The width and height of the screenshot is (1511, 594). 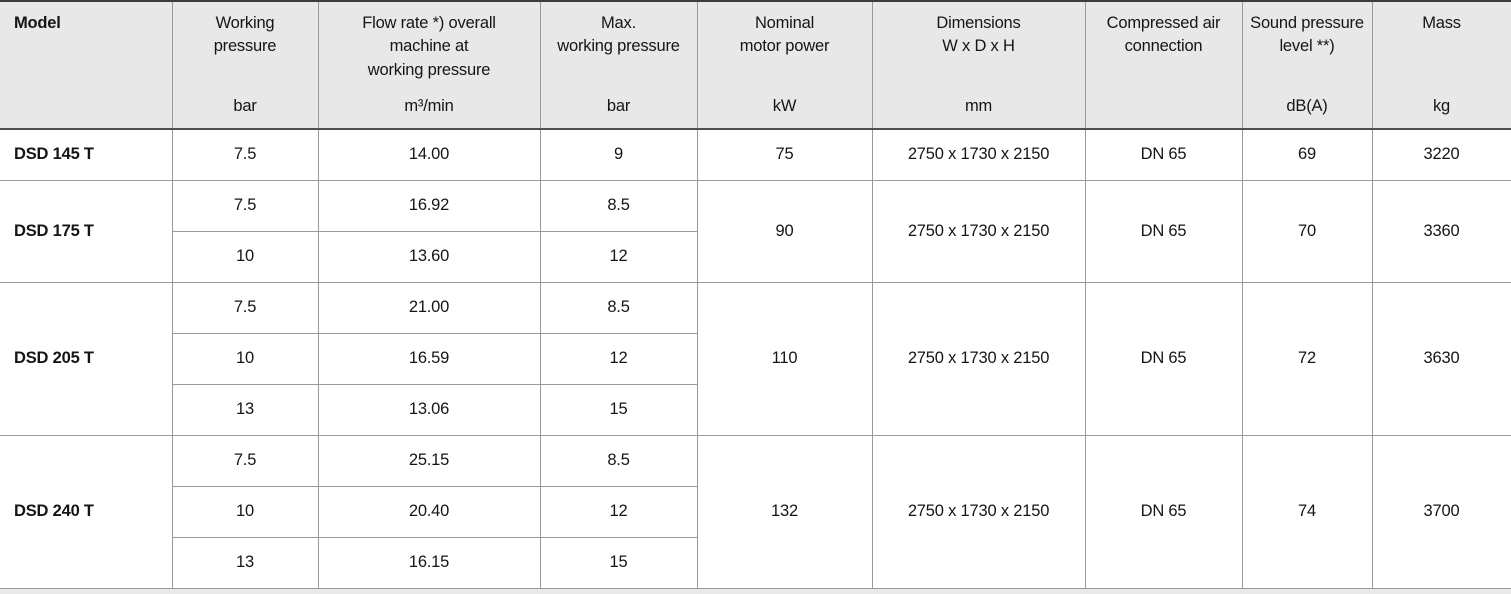 What do you see at coordinates (86, 65) in the screenshot?
I see `column-header-model: Model` at bounding box center [86, 65].